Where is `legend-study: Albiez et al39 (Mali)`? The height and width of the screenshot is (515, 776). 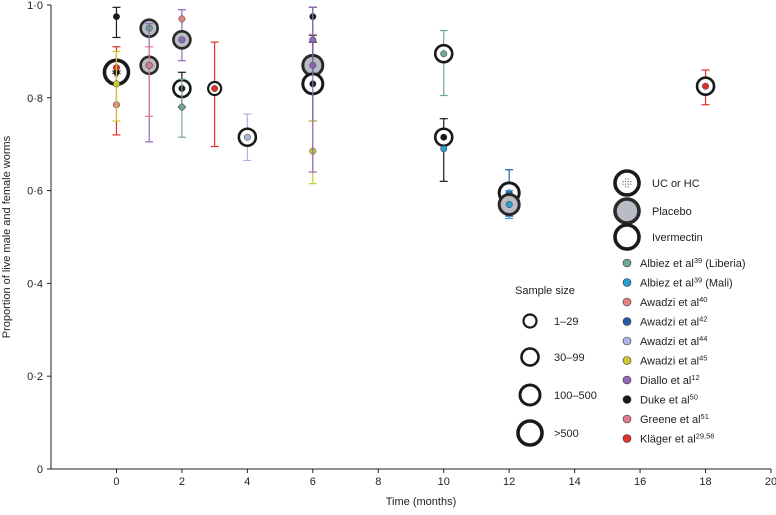 legend-study: Albiez et al39 (Mali) is located at coordinates (677, 283).